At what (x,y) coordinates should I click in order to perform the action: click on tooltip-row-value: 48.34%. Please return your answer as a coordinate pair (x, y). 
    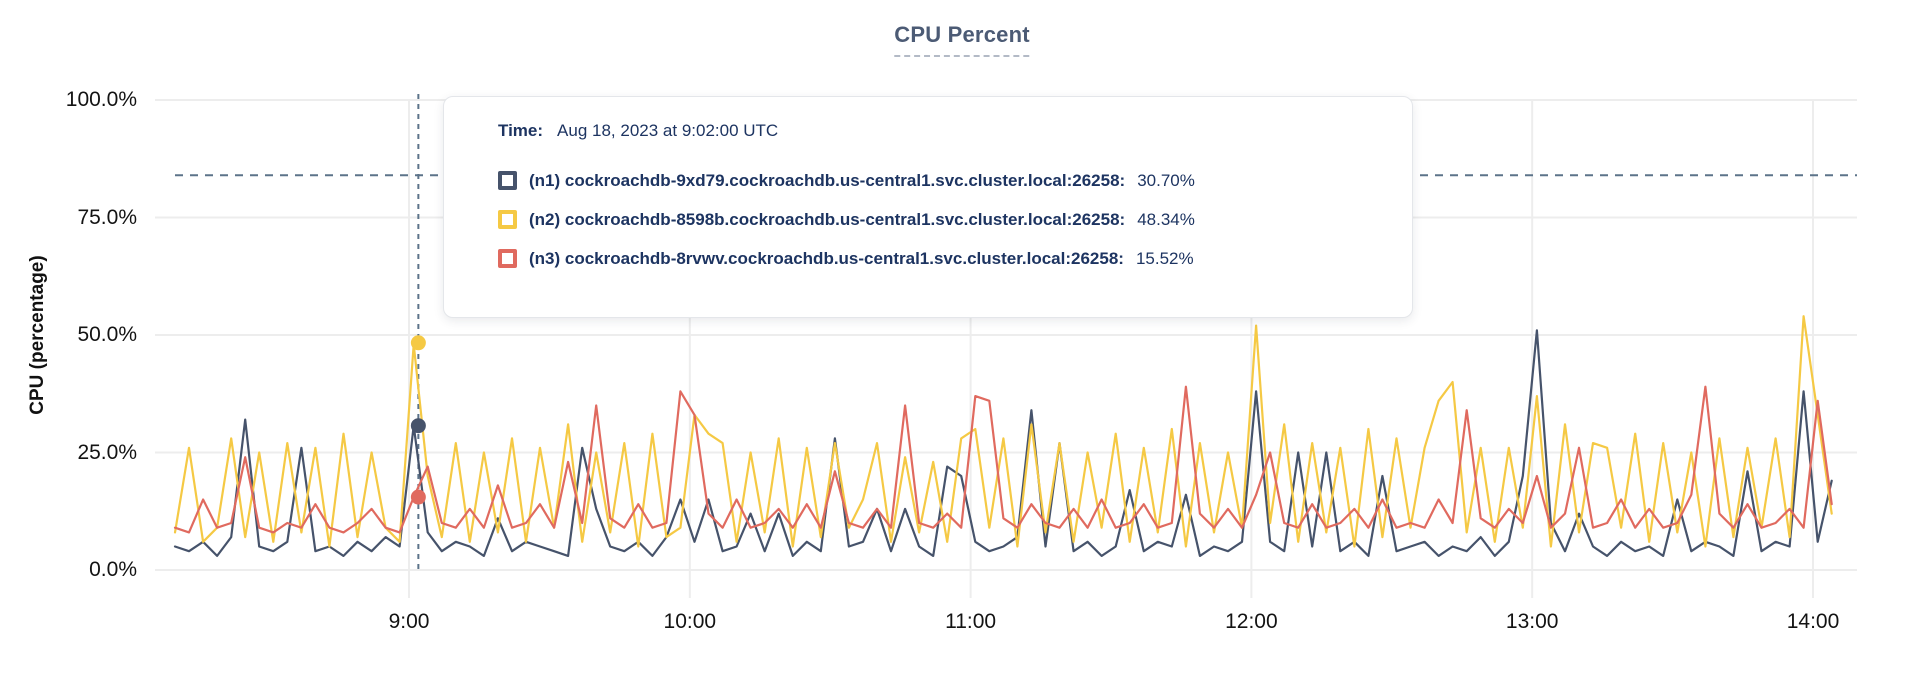
    Looking at the image, I should click on (1166, 219).